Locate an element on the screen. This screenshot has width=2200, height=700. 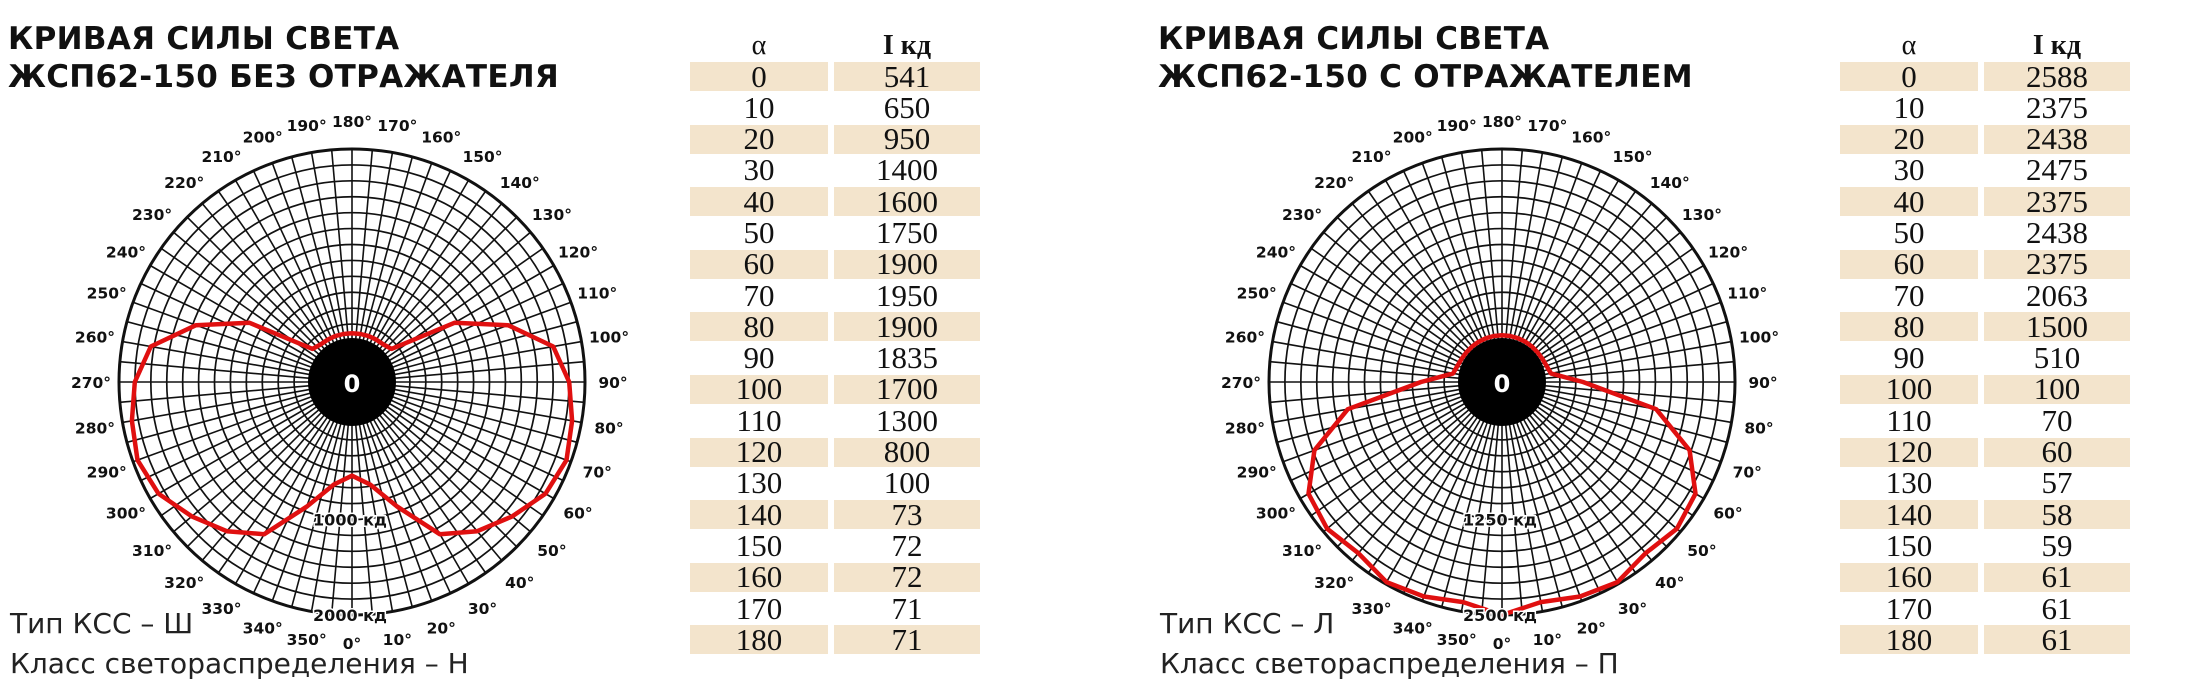
intensity-cell: 58 is located at coordinates (2057, 514).